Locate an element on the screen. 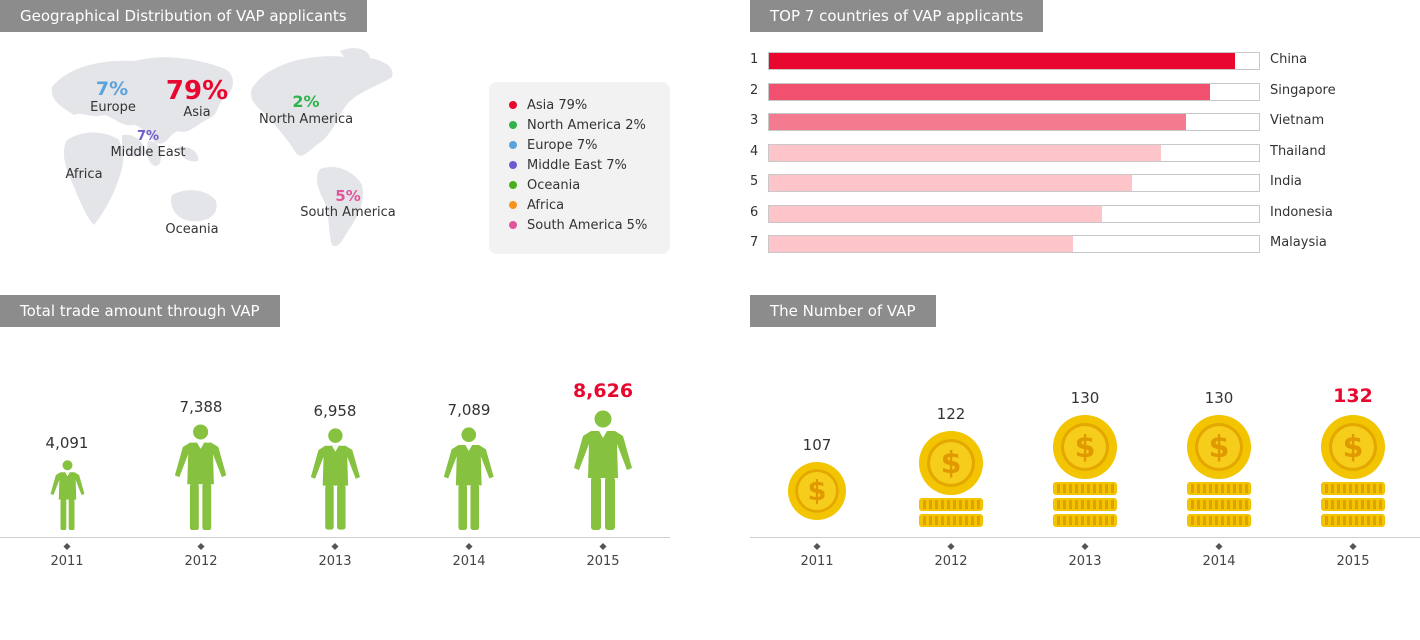 The height and width of the screenshot is (640, 1420). trade-year-label: 2014 is located at coordinates (469, 561).